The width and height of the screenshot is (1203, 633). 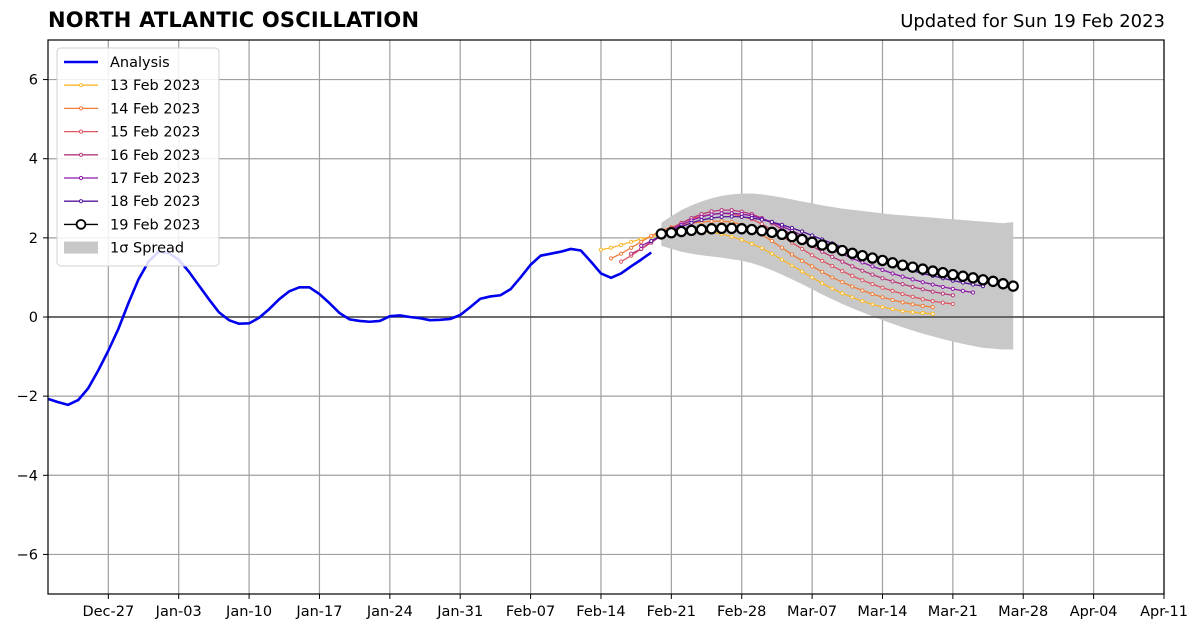 What do you see at coordinates (155, 109) in the screenshot?
I see `legend-label: 14 Feb 2023` at bounding box center [155, 109].